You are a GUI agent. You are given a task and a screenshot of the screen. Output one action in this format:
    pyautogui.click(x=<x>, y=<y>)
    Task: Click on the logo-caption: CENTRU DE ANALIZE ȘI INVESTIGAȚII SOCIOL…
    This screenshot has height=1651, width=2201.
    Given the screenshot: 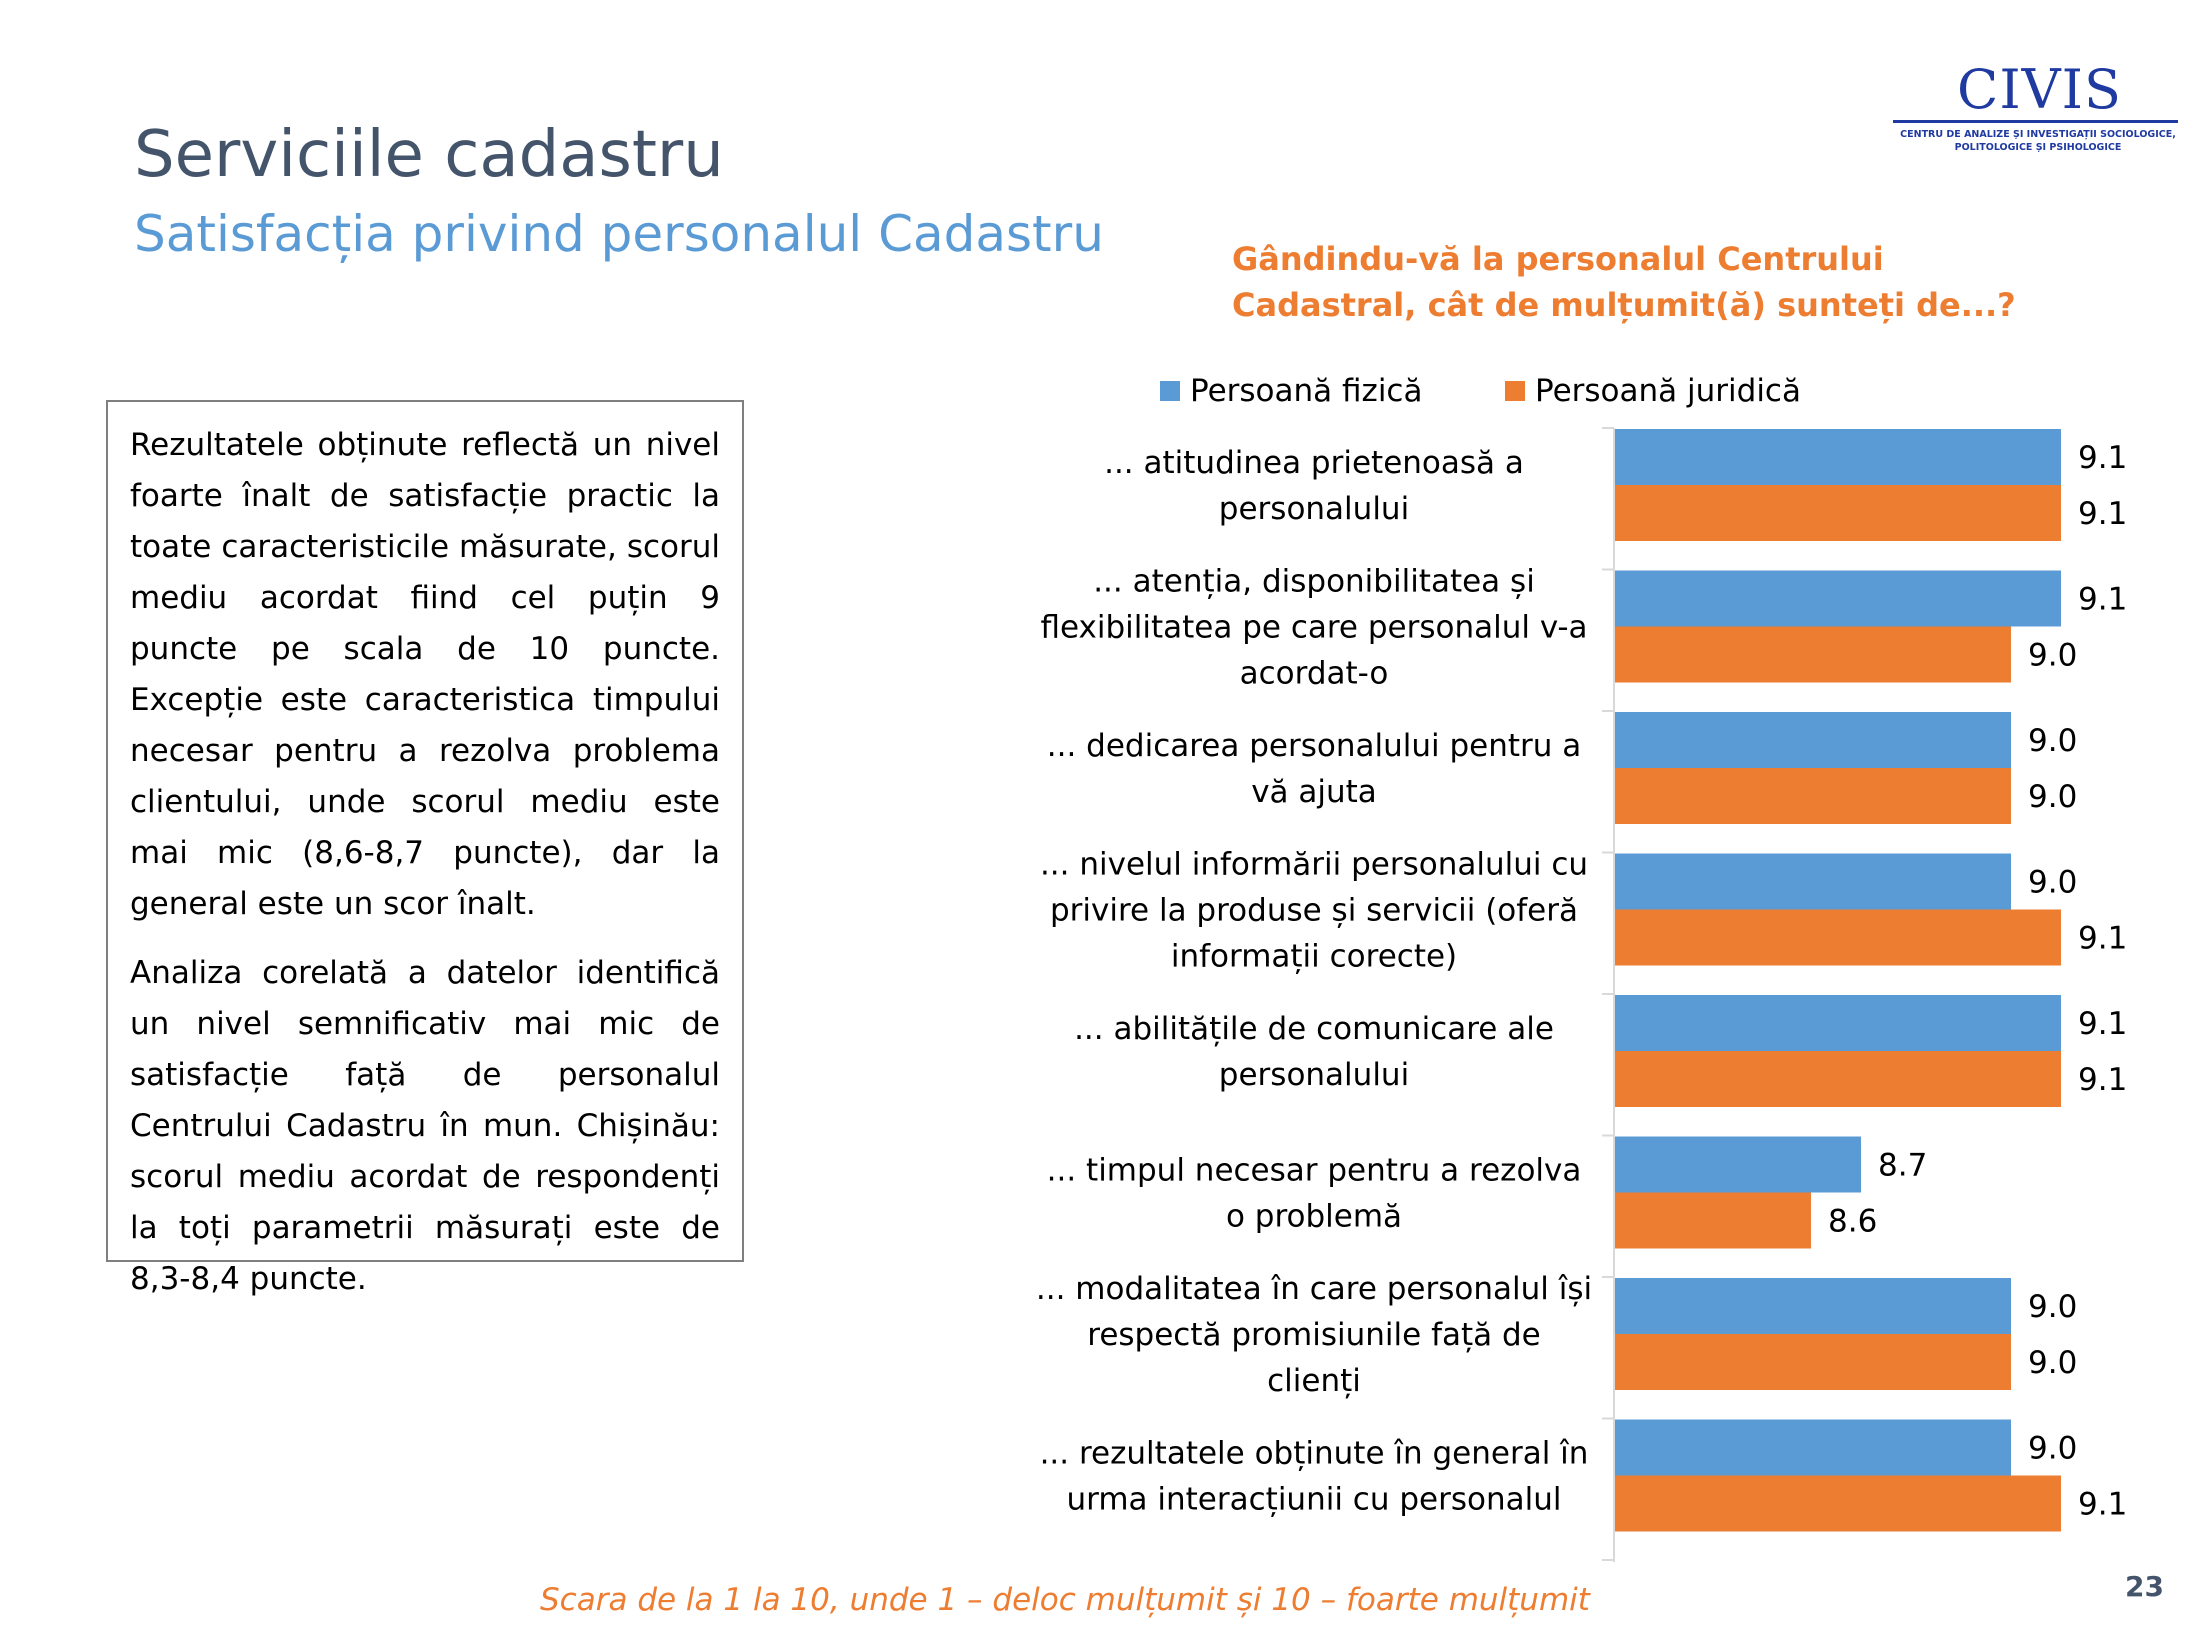 What is the action you would take?
    pyautogui.click(x=2038, y=141)
    